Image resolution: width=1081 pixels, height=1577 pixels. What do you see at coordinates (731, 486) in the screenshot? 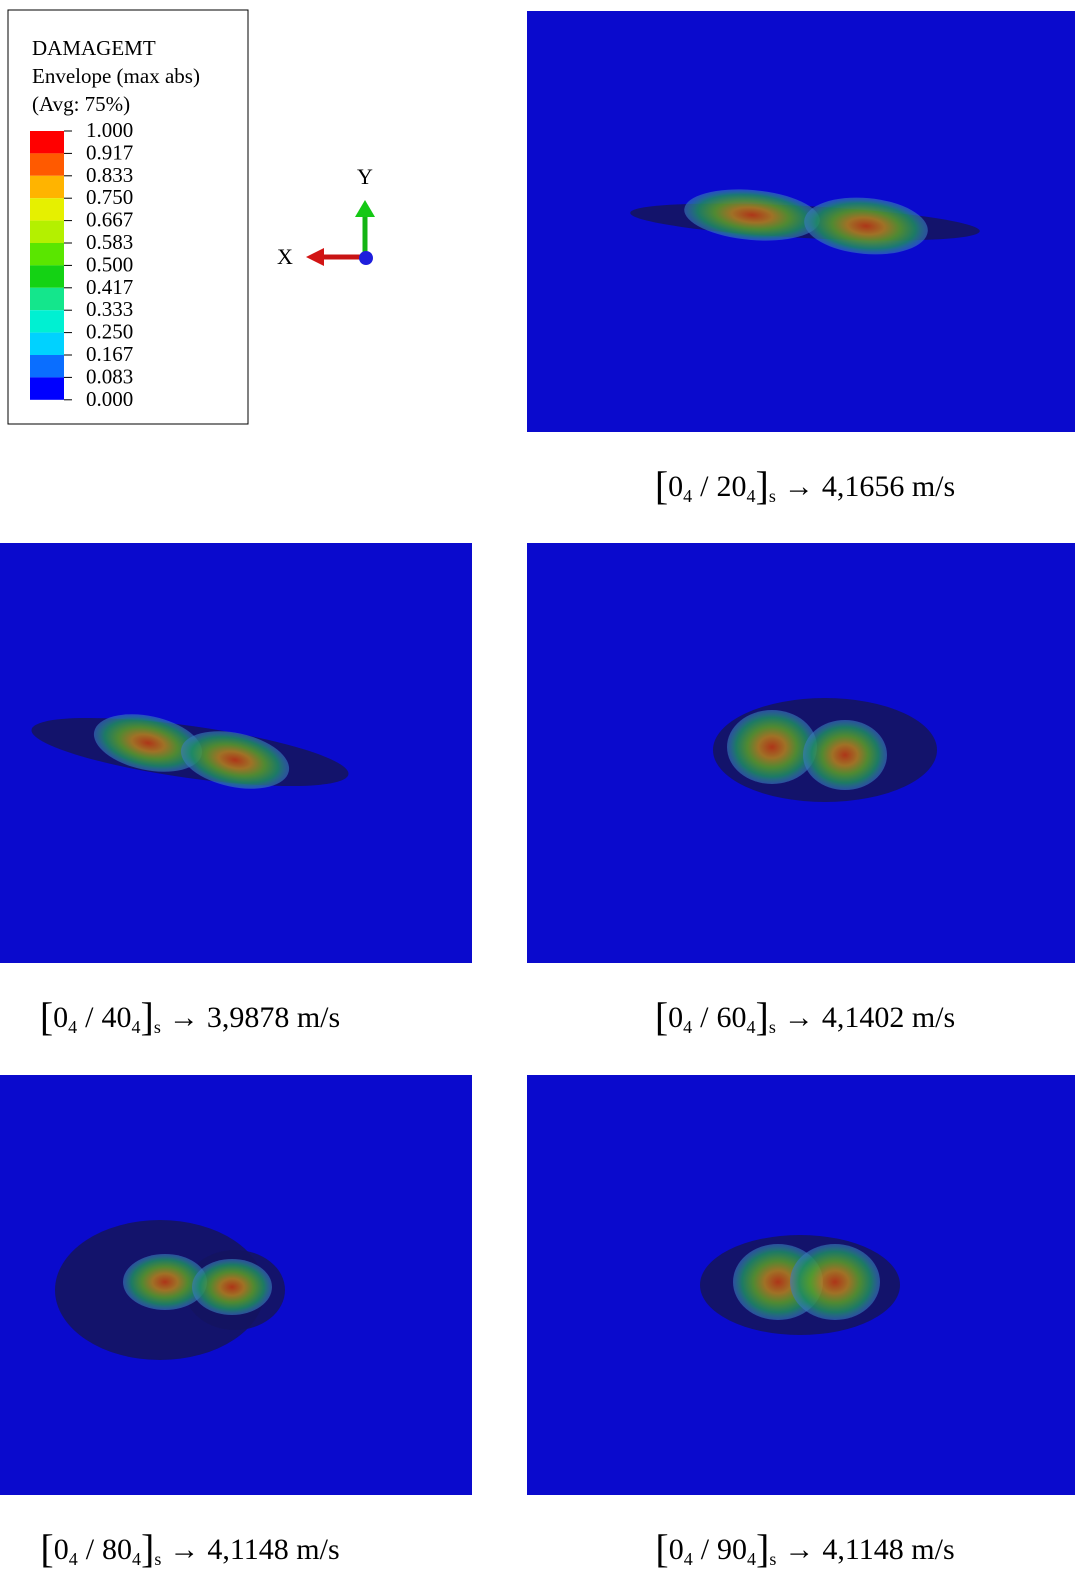
I see `caption-angle: 20` at bounding box center [731, 486].